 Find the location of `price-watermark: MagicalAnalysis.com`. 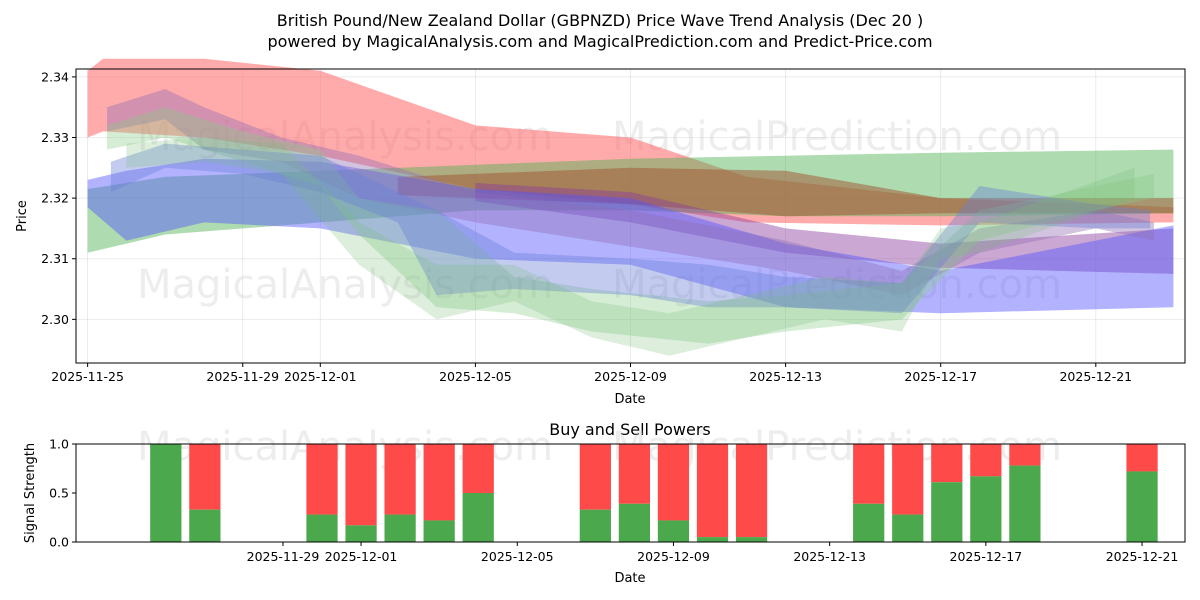

price-watermark: MagicalAnalysis.com is located at coordinates (345, 285).